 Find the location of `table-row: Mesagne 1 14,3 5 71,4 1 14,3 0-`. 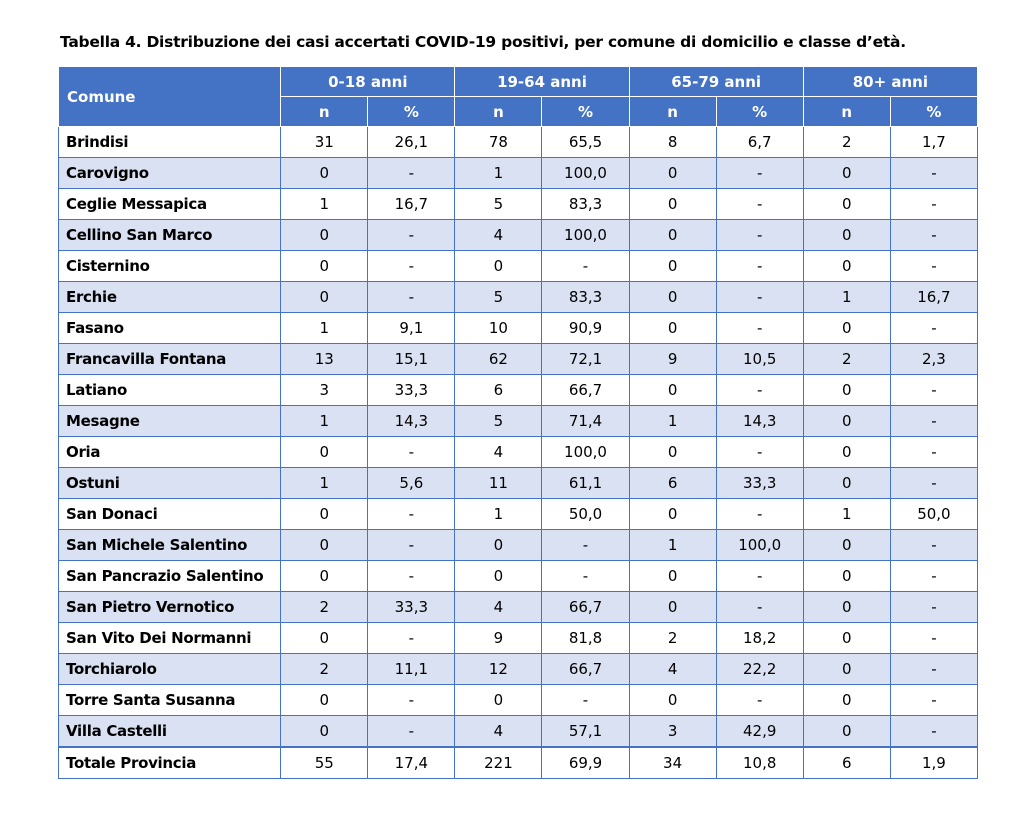

table-row: Mesagne 1 14,3 5 71,4 1 14,3 0- is located at coordinates (518, 421).